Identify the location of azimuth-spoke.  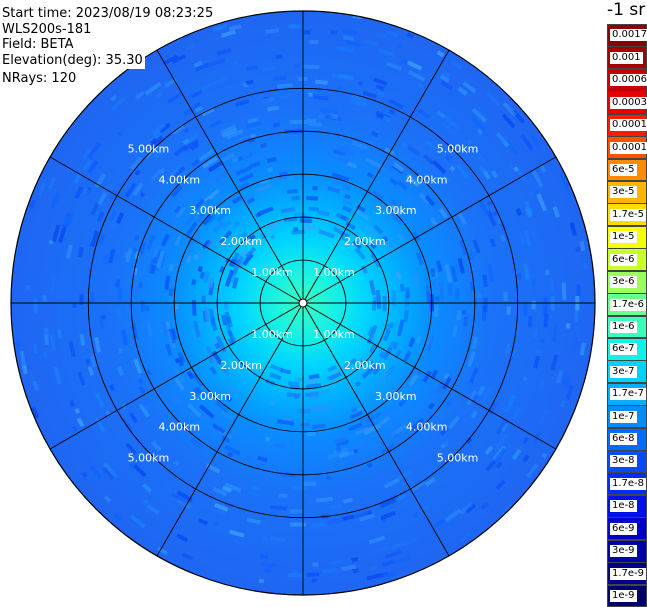
(176, 230).